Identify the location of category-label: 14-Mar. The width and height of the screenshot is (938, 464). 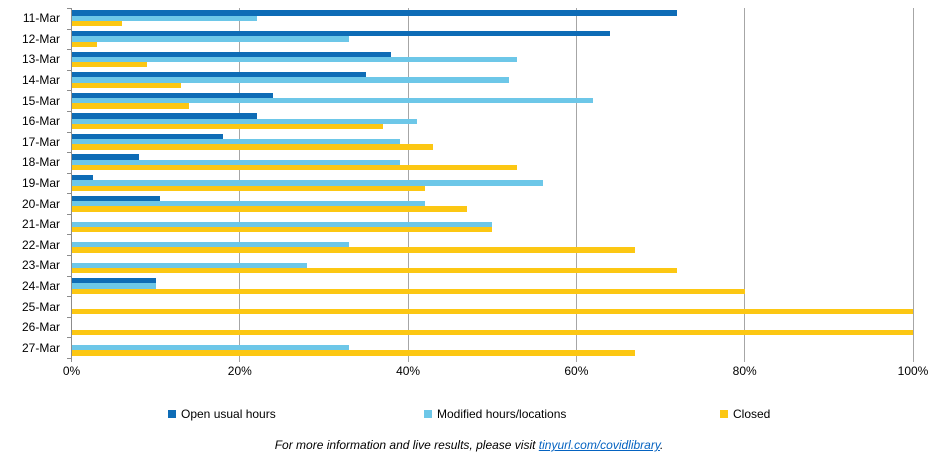
(40, 80).